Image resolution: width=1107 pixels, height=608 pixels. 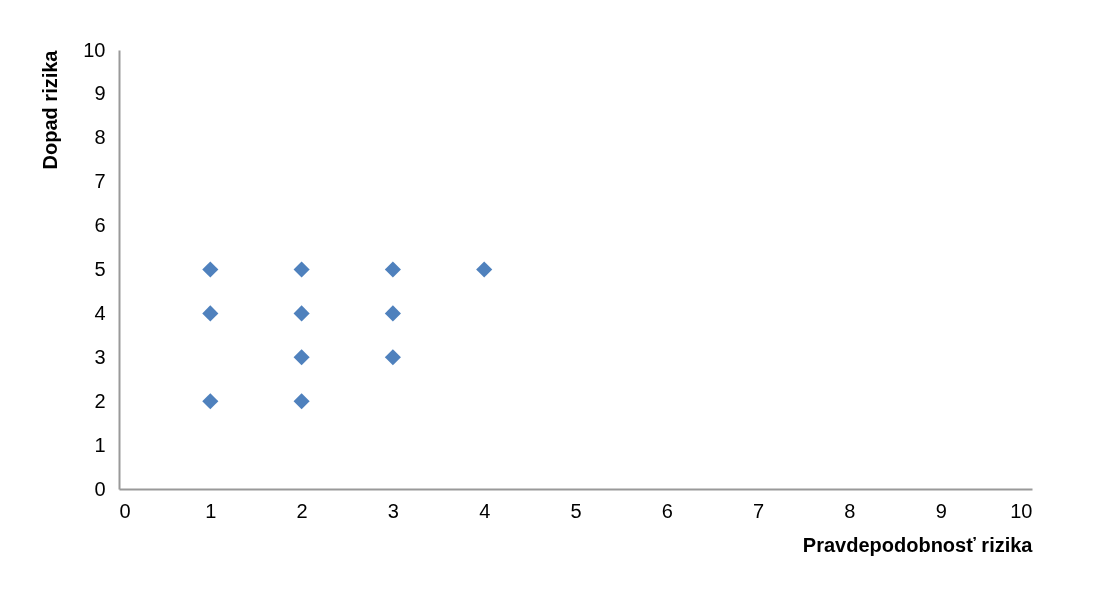 I want to click on x-tick-label: 3, so click(x=393, y=510).